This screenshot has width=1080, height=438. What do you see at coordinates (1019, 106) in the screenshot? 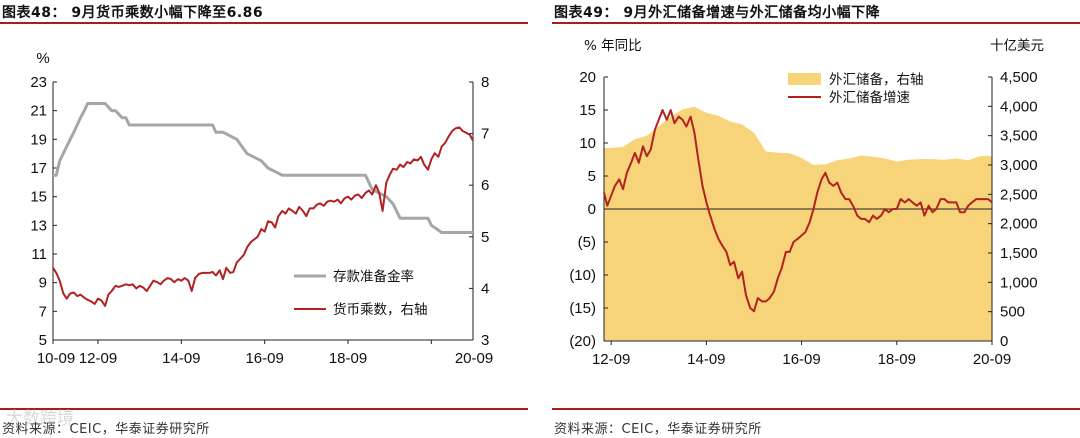
I see `right-axis-tick-label: 4,000` at bounding box center [1019, 106].